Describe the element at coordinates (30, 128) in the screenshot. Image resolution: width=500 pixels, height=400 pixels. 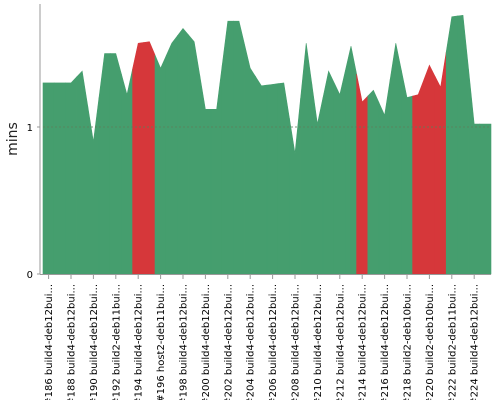
I see `y-tick-label: 1` at that location.